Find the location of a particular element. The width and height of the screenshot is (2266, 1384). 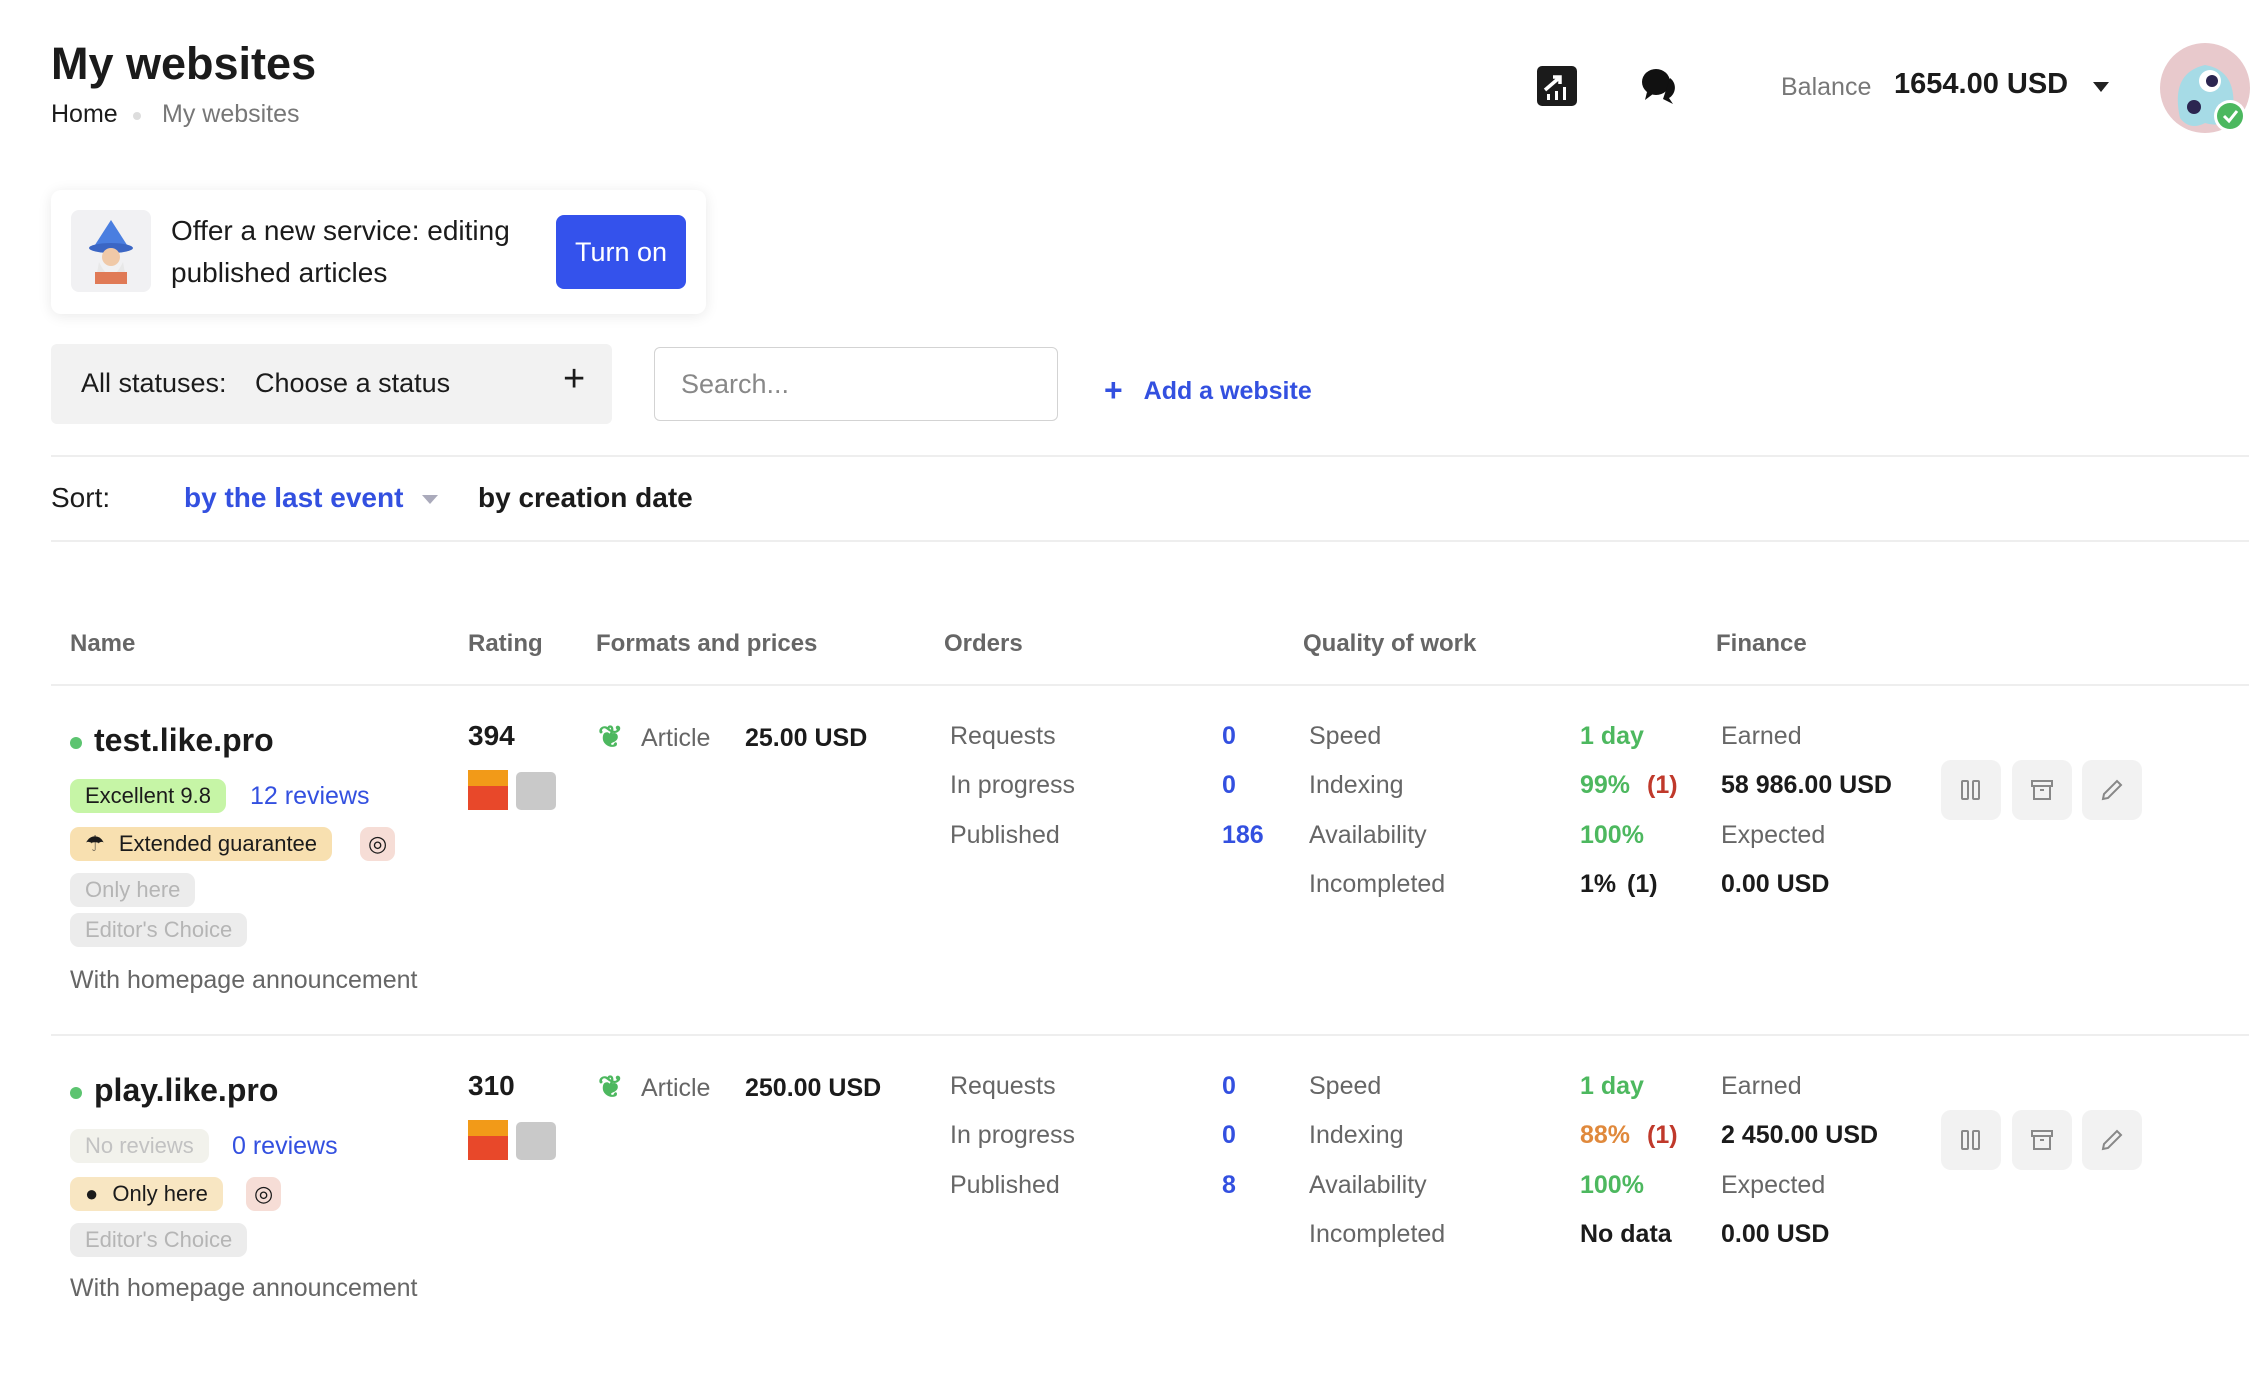

format-label: Article is located at coordinates (676, 1088).